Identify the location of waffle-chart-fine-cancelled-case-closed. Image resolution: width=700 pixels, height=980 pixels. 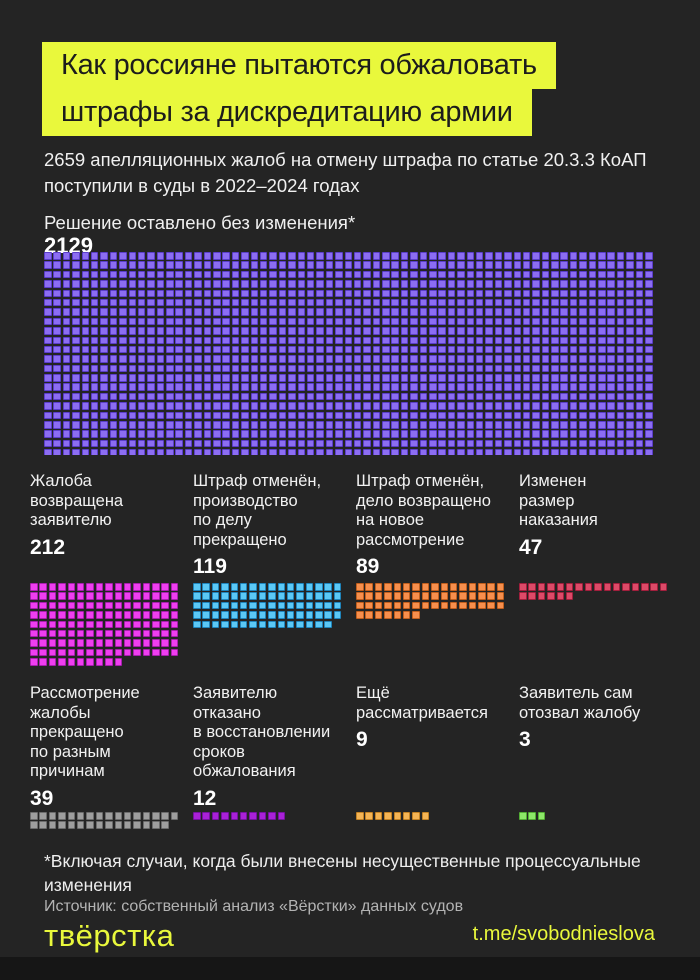
(267, 606).